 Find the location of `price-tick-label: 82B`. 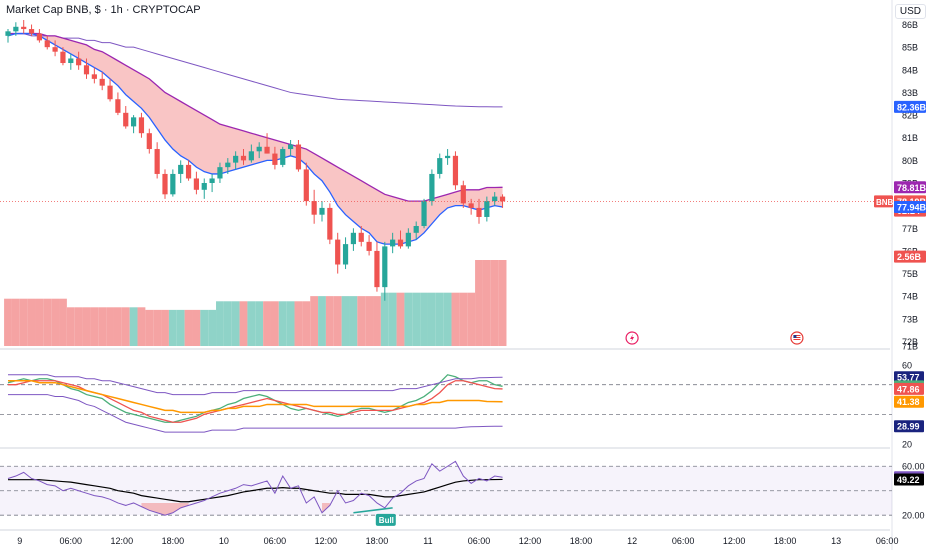

price-tick-label: 82B is located at coordinates (910, 116).